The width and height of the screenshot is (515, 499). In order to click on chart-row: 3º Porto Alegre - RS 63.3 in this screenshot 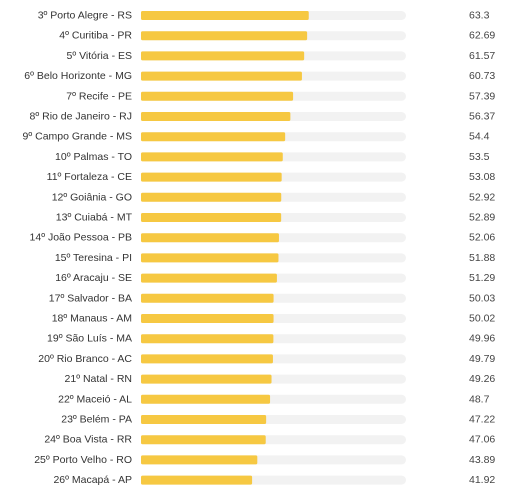, I will do `click(264, 16)`.